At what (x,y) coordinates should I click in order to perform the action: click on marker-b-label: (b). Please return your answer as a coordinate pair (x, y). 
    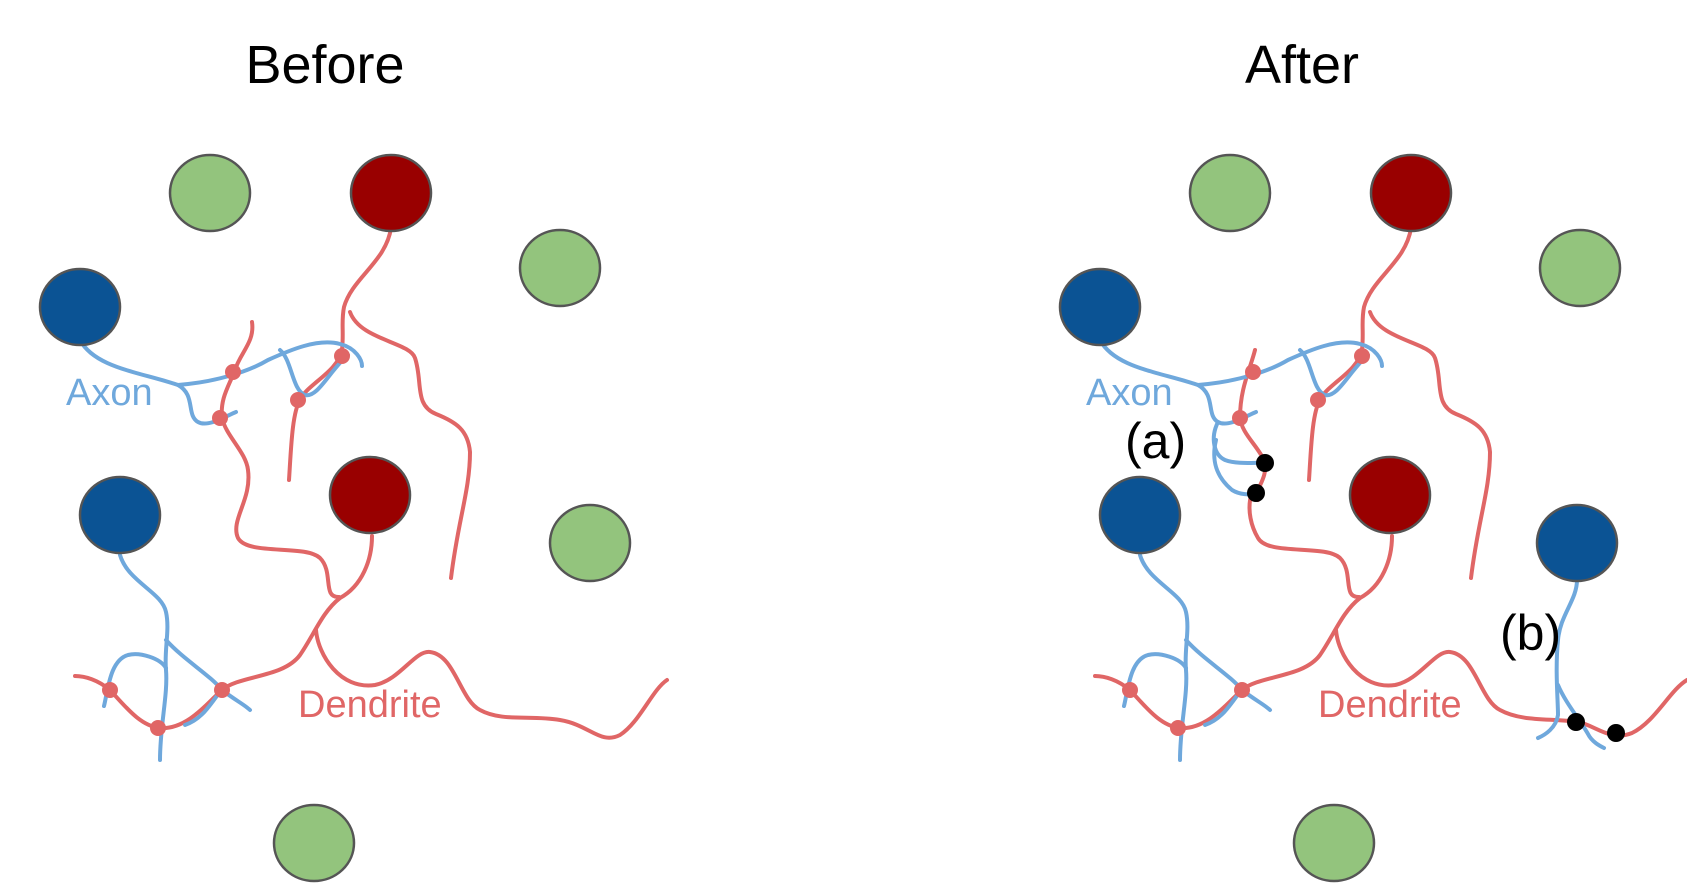
    Looking at the image, I should click on (1530, 633).